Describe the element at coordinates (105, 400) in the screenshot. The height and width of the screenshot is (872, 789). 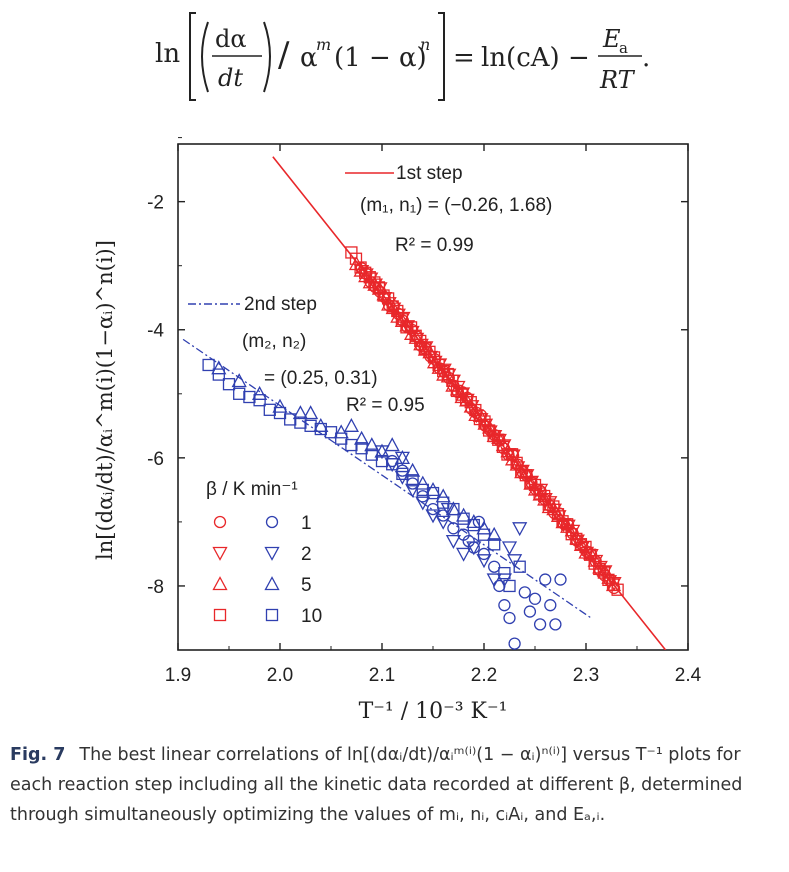
I see `y-axis-title: ln[(dαᵢ/dt)/αᵢ^m(i)(1−αᵢ)^n(i)]` at that location.